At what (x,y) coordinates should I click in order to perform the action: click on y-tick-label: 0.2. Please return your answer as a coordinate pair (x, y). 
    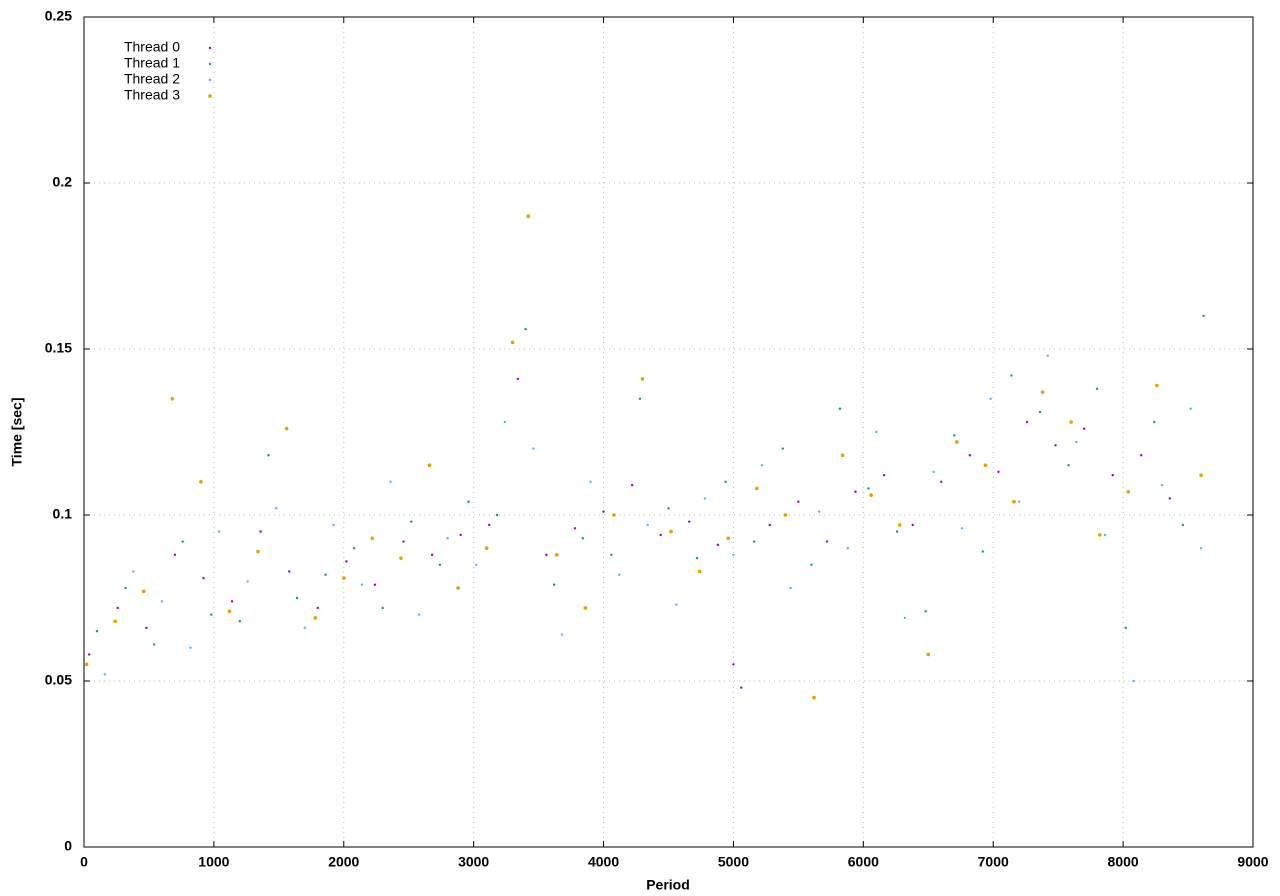
    Looking at the image, I should click on (63, 182).